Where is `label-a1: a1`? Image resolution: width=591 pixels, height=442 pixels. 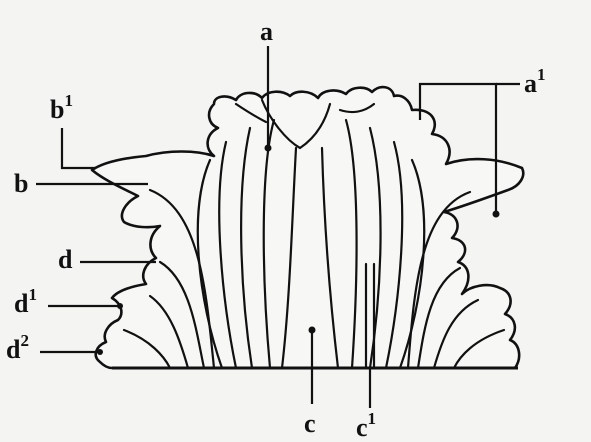
label-a1: a1 is located at coordinates (535, 81).